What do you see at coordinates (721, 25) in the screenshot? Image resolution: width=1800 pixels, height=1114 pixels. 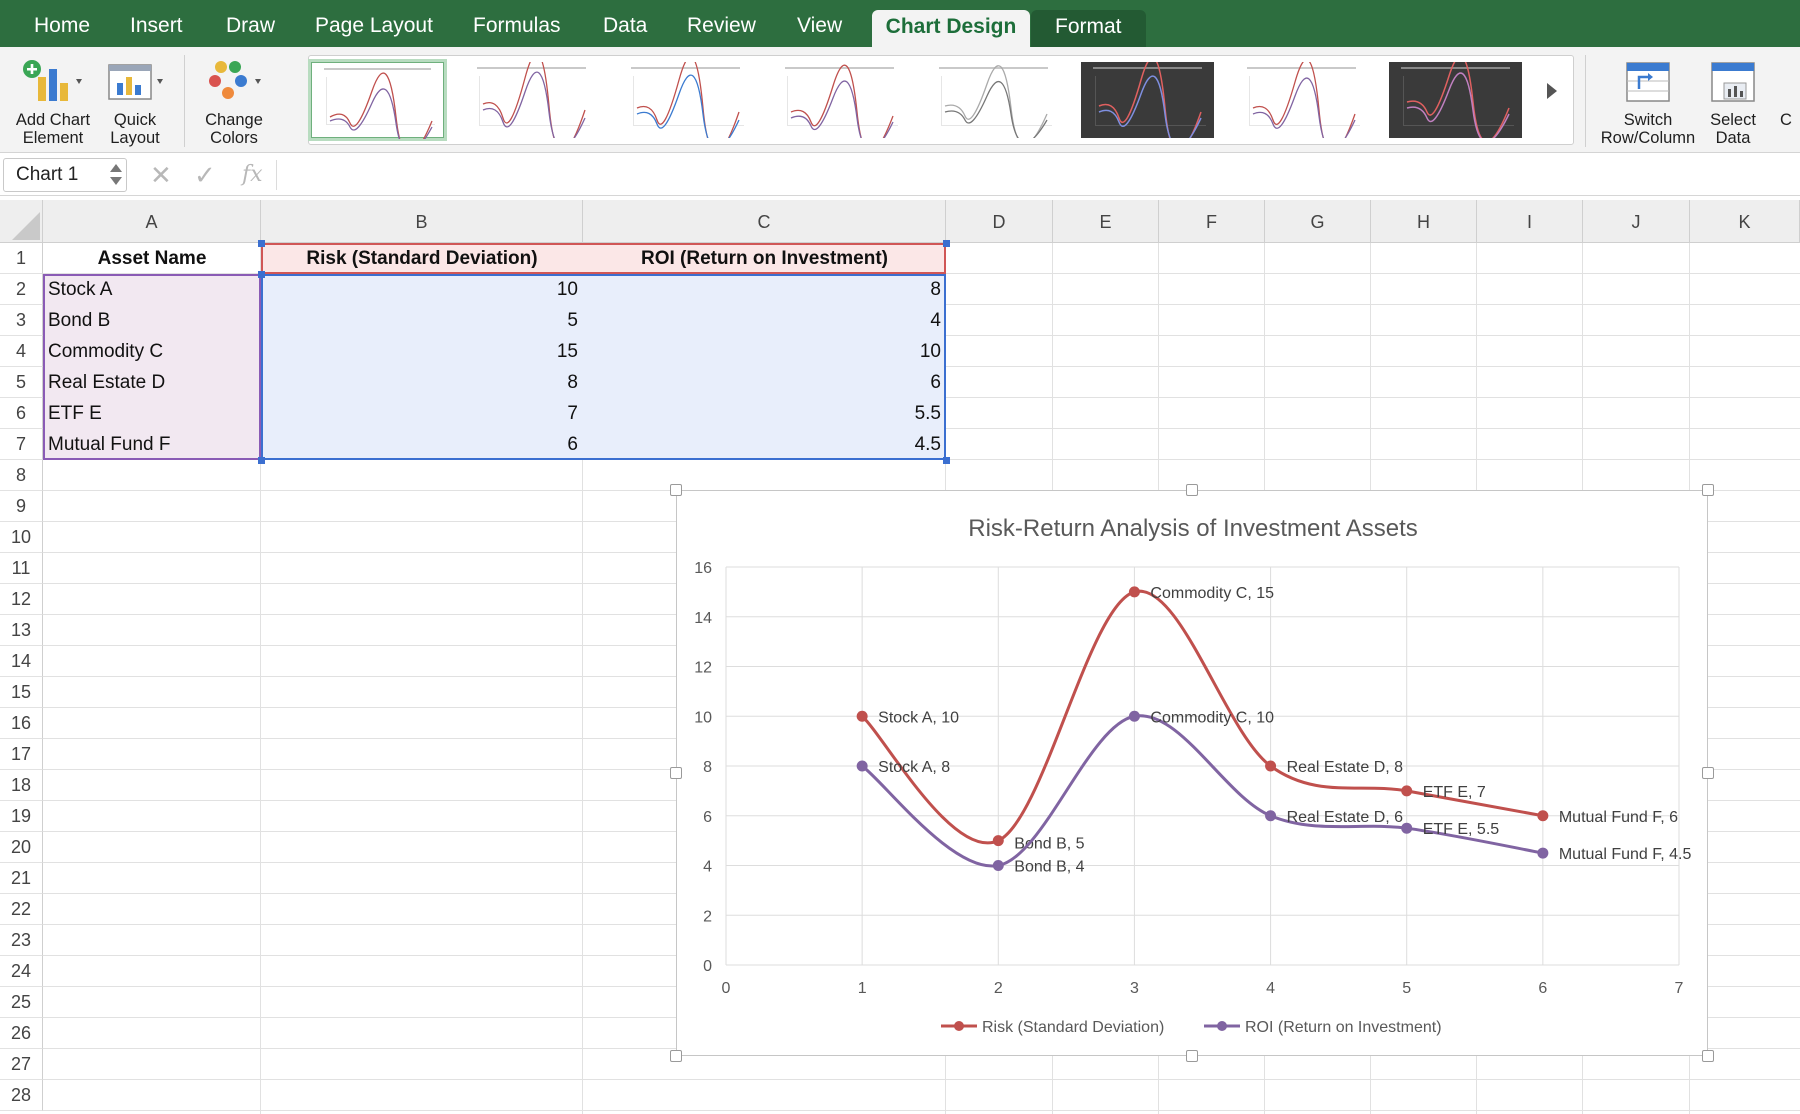 I see `tab-review: Review` at bounding box center [721, 25].